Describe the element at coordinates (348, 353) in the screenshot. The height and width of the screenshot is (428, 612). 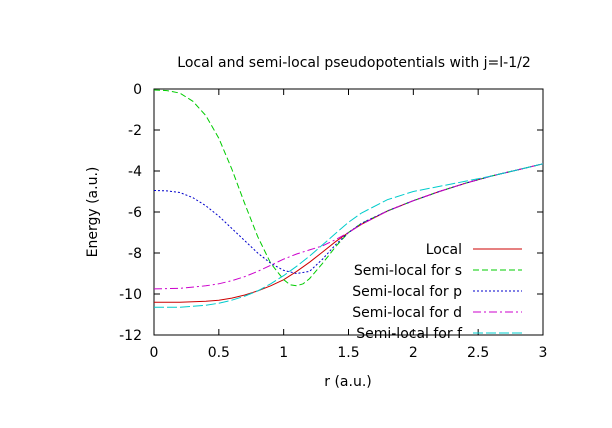
I see `x-tick-label: 1.5` at that location.